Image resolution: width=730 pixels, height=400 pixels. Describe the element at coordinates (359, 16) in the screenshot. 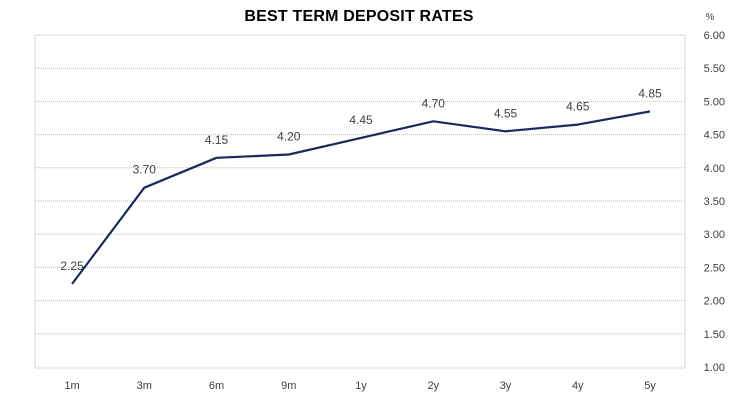

I see `chart-title: BEST TERM DEPOSIT RATES` at that location.